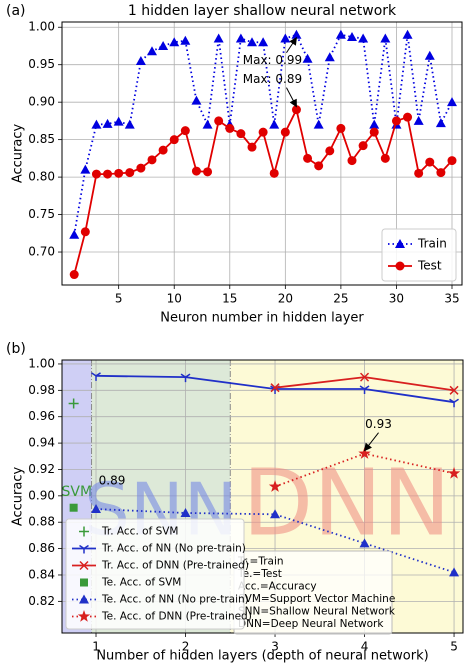 The width and height of the screenshot is (474, 672). I want to click on annotation-arrow, so click(291, 45).